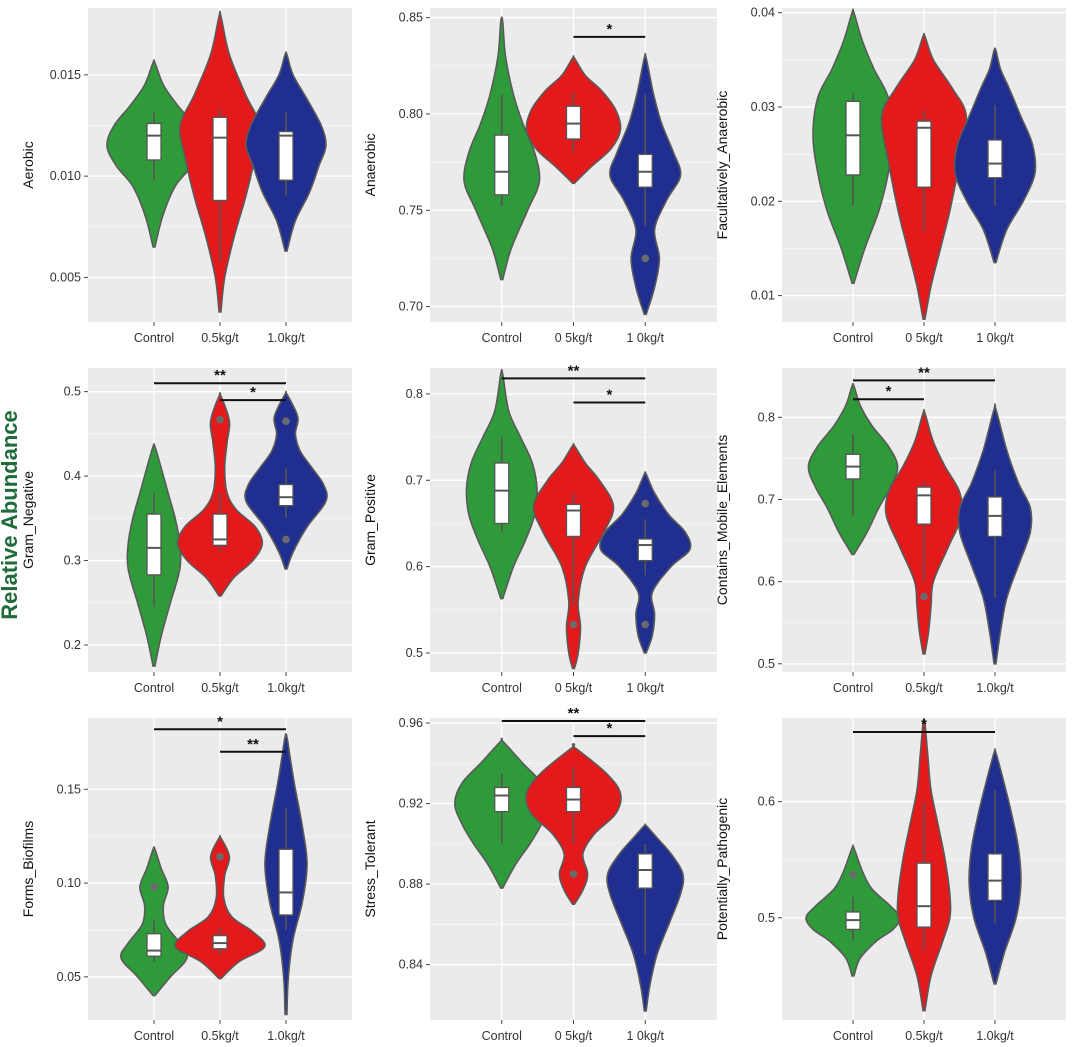 The width and height of the screenshot is (1080, 1047). I want to click on y-tick-label: 0.88, so click(411, 884).